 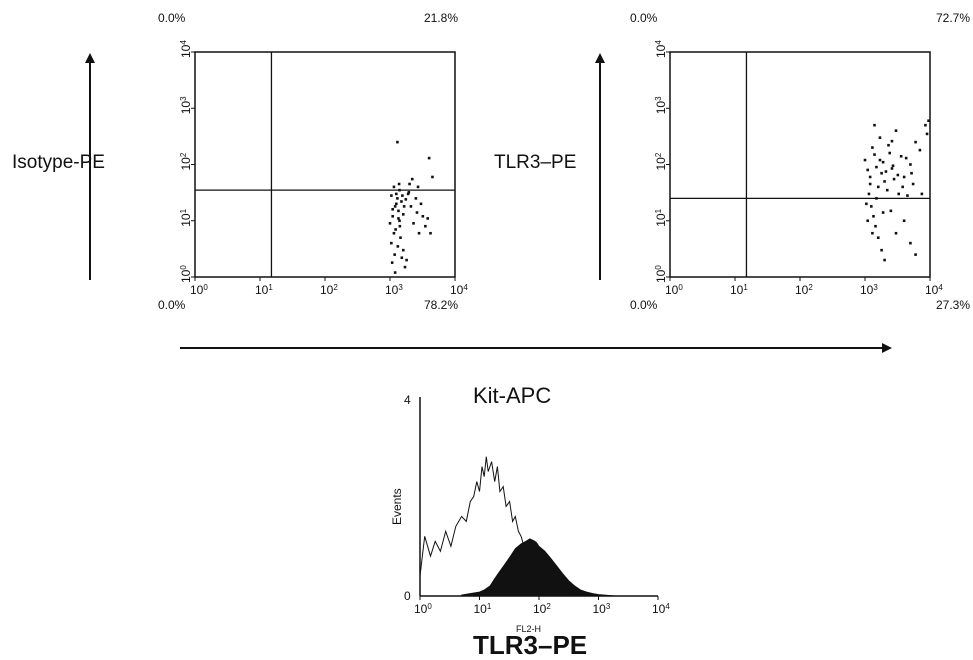 I want to click on histogram-panel: 4 0 Events 100 10¹ 10² 10³ 10⁴ FL2-H TLR3–PE, so click(x=530, y=526).